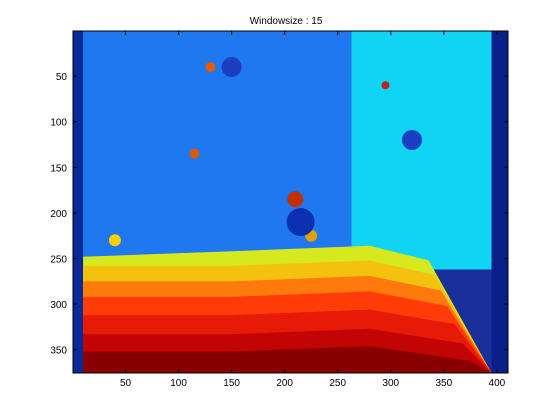 The height and width of the screenshot is (419, 560). What do you see at coordinates (231, 383) in the screenshot?
I see `x-tick-label: 150` at bounding box center [231, 383].